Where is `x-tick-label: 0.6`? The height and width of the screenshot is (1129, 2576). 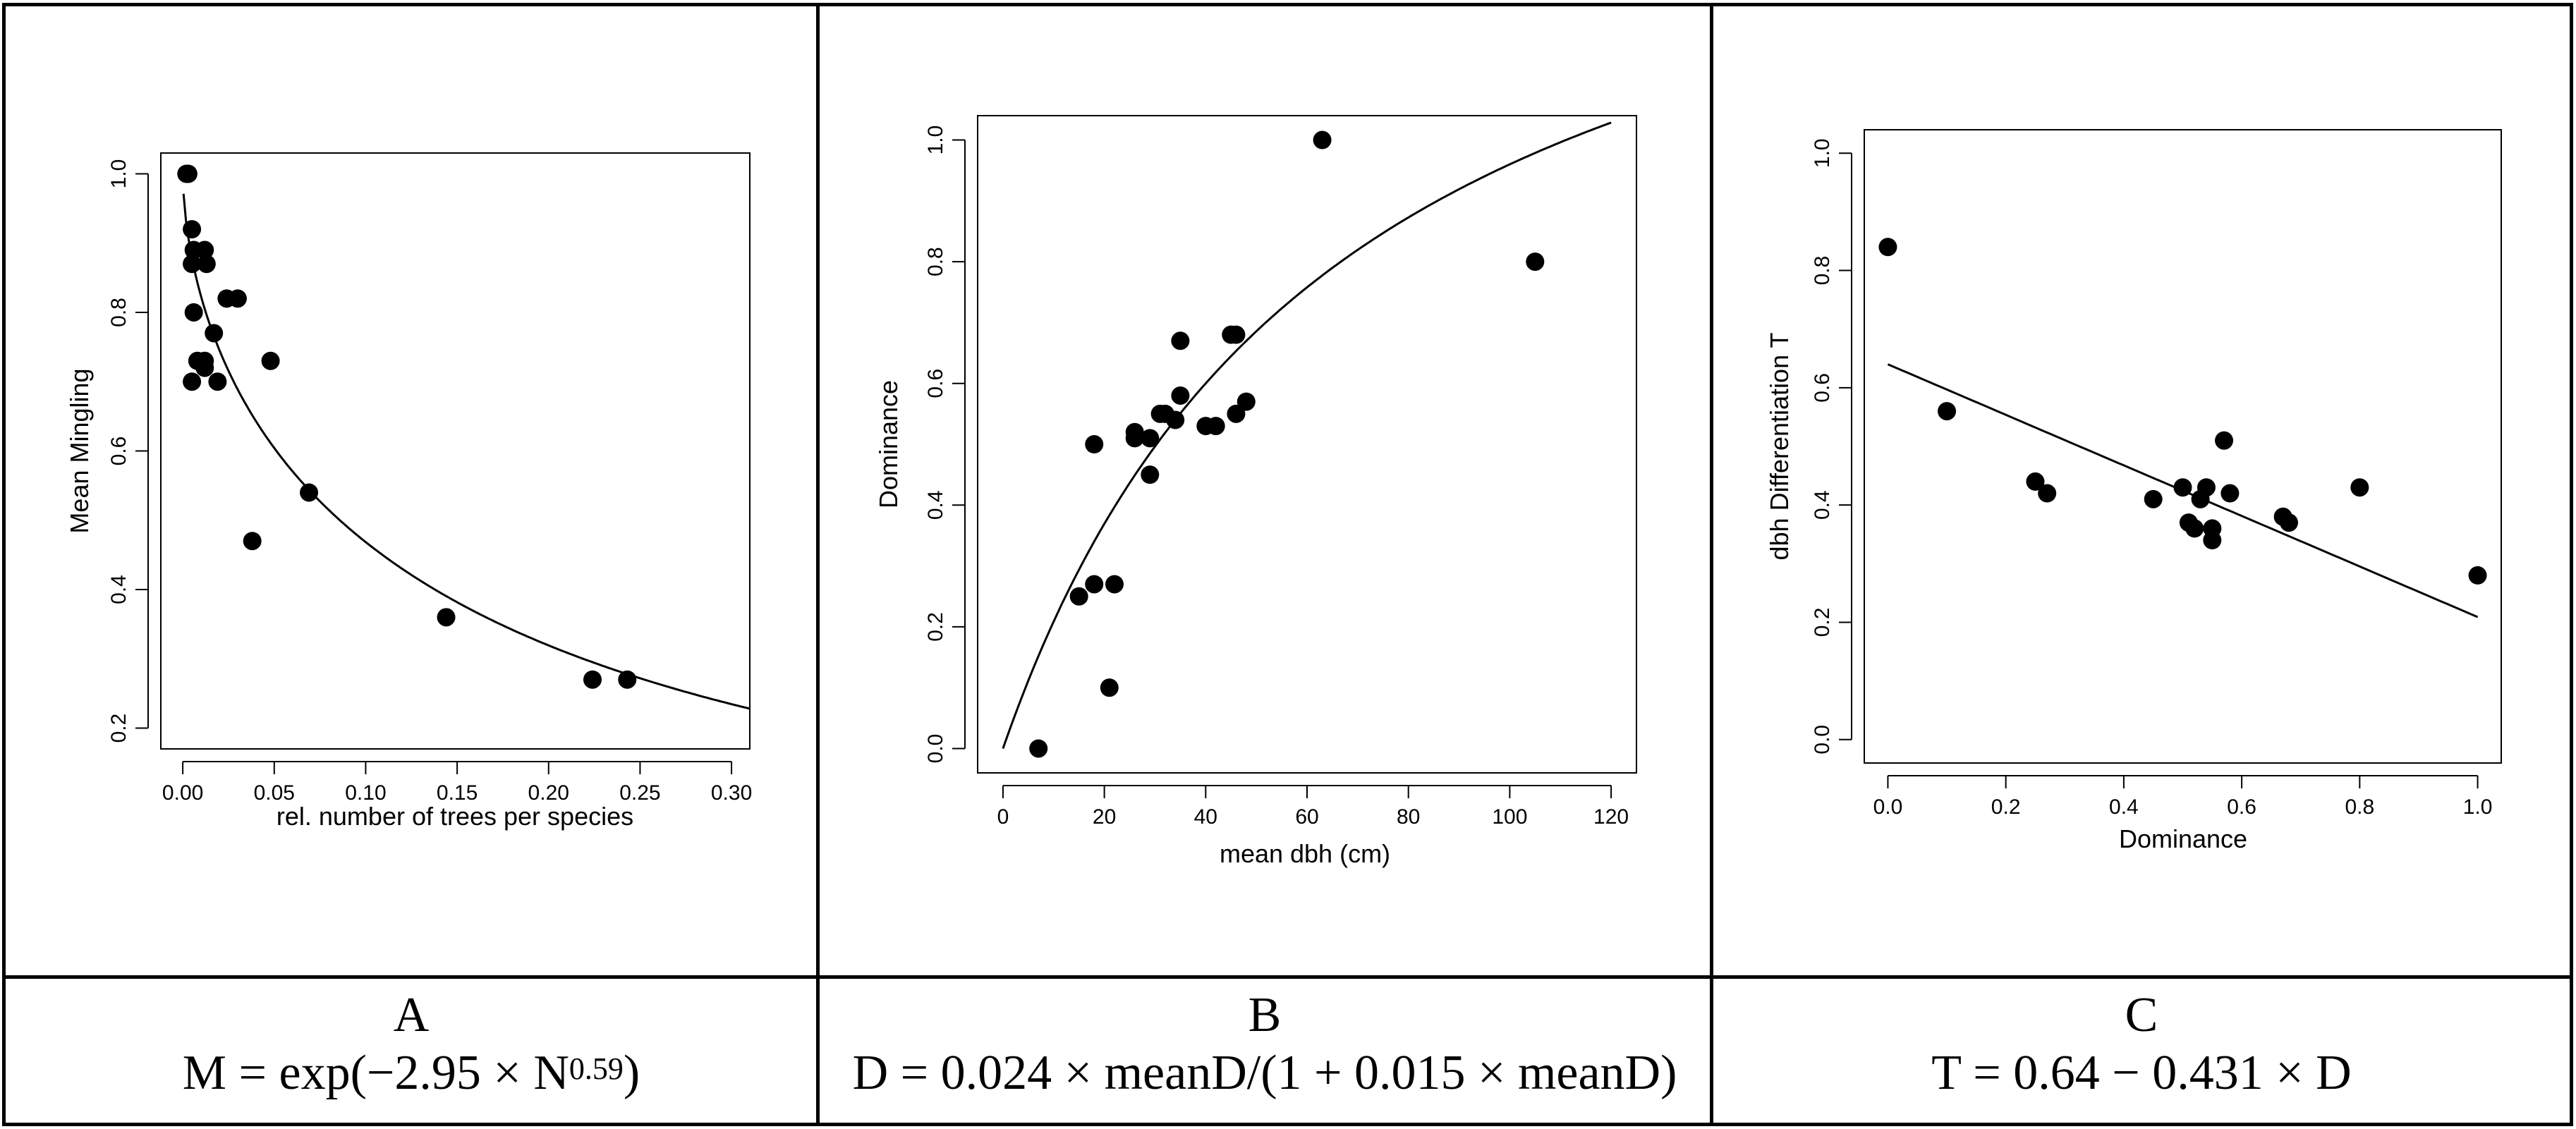 x-tick-label: 0.6 is located at coordinates (2241, 807).